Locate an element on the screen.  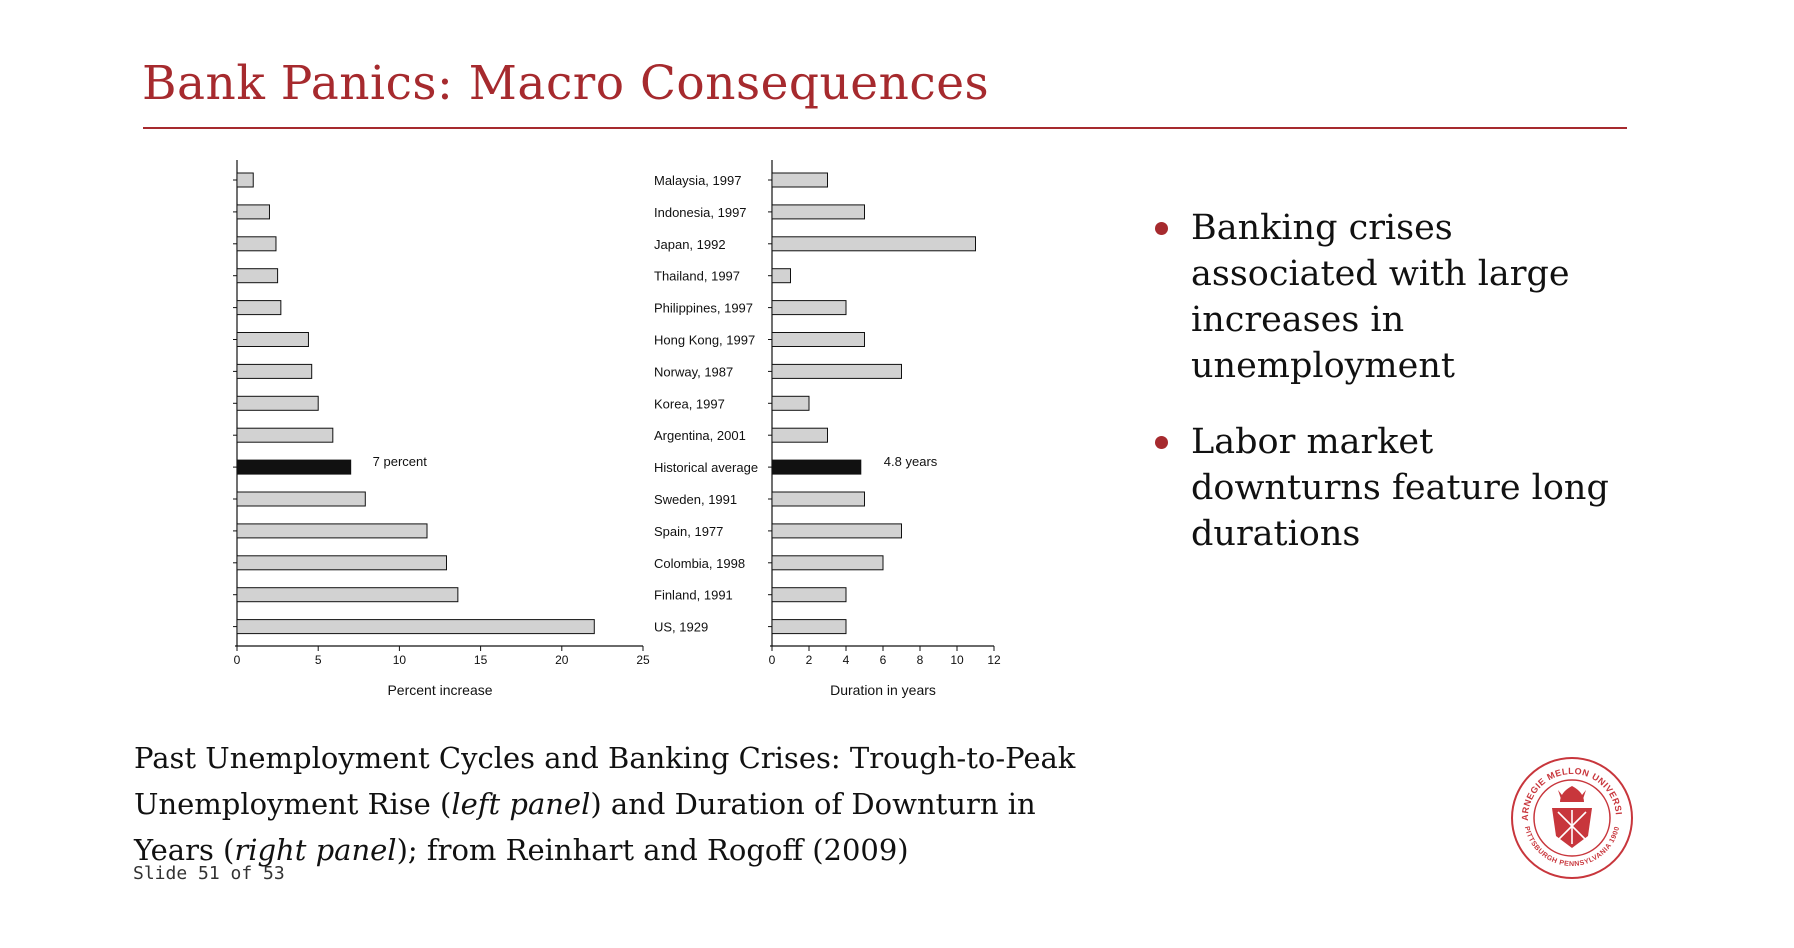
left-x-tick-label: 0 is located at coordinates (237, 660).